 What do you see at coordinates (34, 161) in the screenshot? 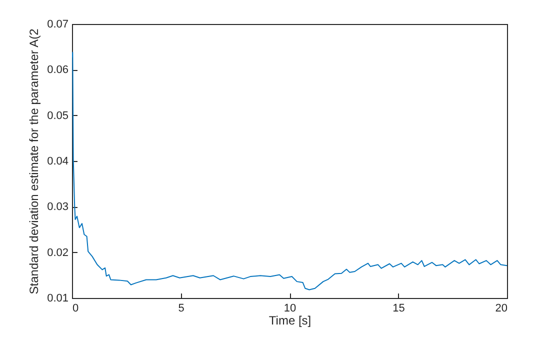
I see `y-axis-title: Standard deviation estimate for the parameter A(2` at bounding box center [34, 161].